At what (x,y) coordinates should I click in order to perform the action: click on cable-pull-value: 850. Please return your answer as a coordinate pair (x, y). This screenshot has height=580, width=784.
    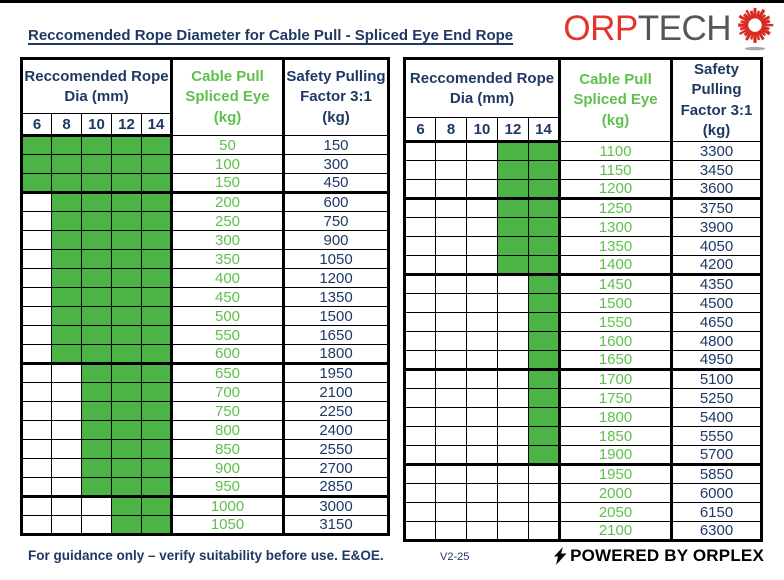
    Looking at the image, I should click on (227, 449).